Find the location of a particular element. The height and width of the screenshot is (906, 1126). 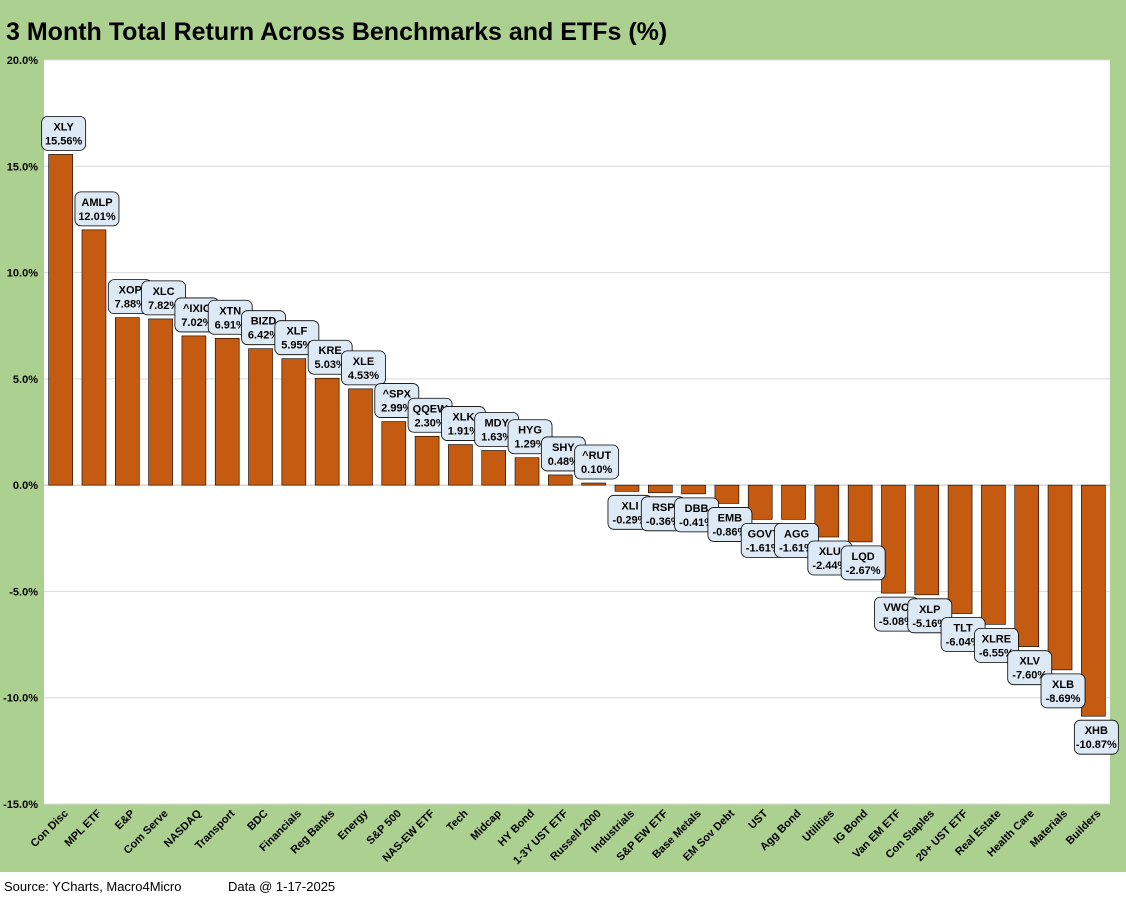

data-label: XLB -8.69% is located at coordinates (1063, 691).